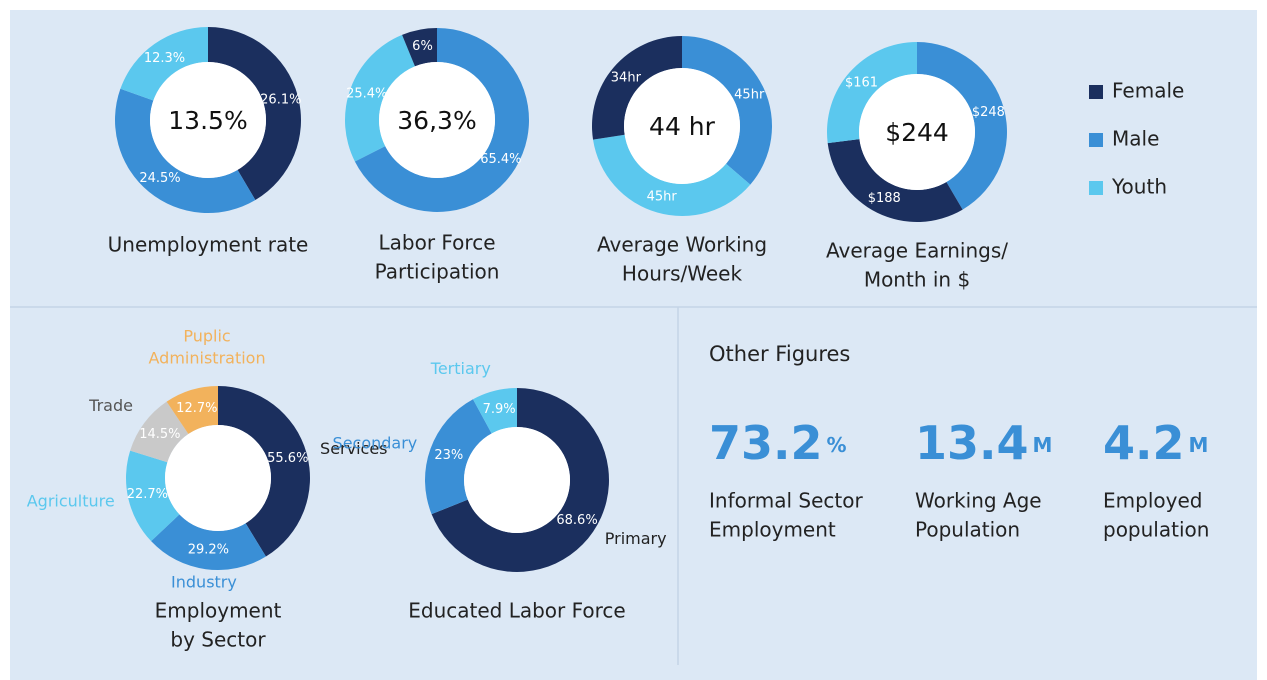 The width and height of the screenshot is (1267, 680). Describe the element at coordinates (196, 408) in the screenshot. I see `value-label: 12.7%` at that location.